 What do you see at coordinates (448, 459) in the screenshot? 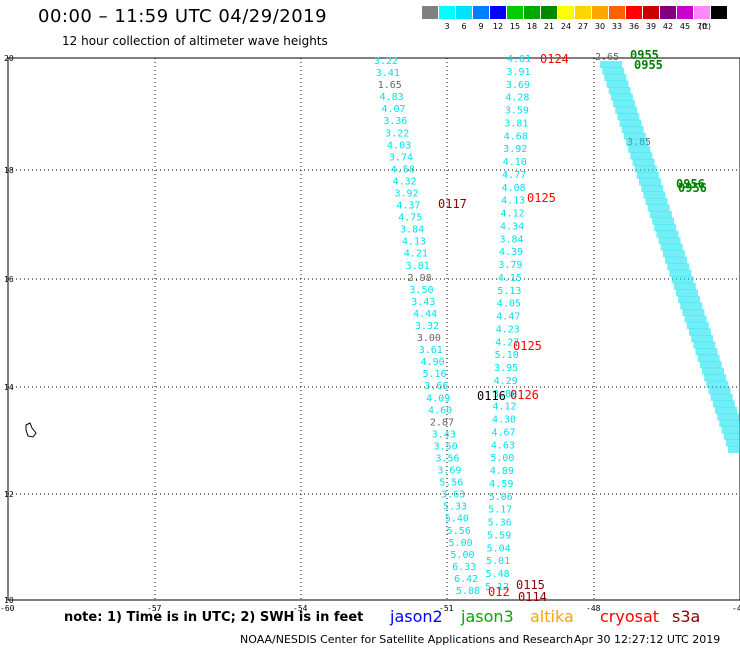
I see `swh-value-track-a: 3.56` at bounding box center [448, 459].